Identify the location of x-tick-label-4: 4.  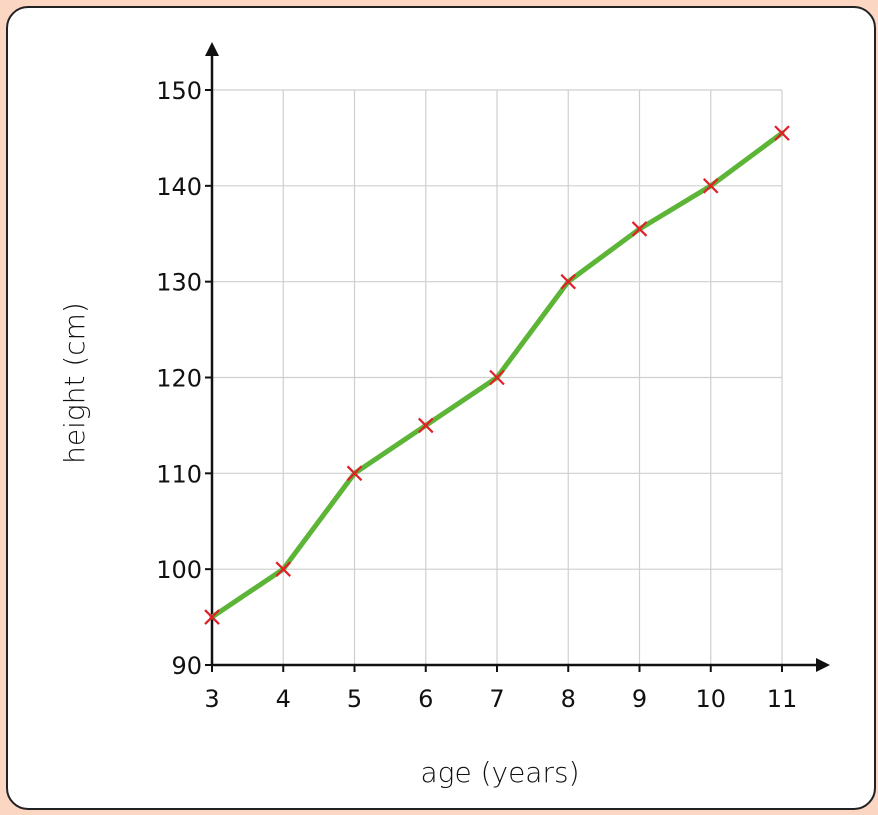
(283, 699).